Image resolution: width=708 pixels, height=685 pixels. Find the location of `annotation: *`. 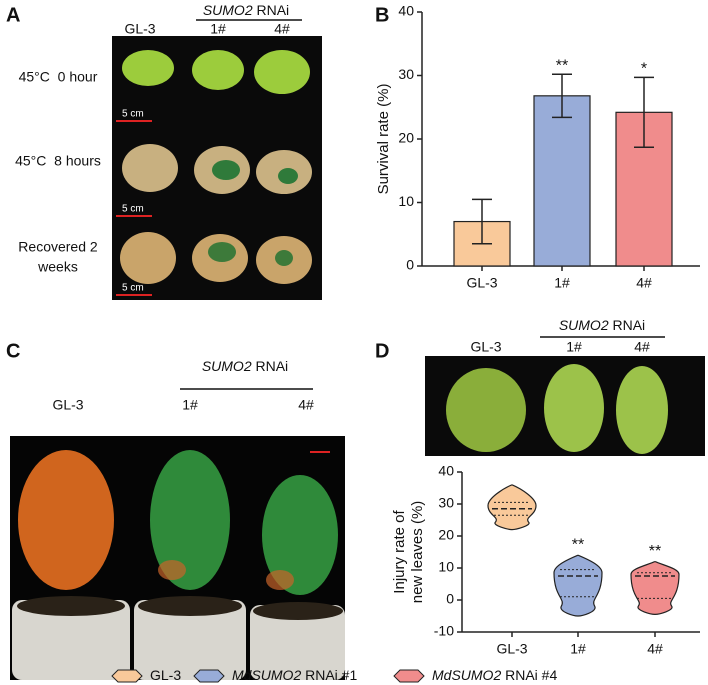

annotation: * is located at coordinates (644, 69).